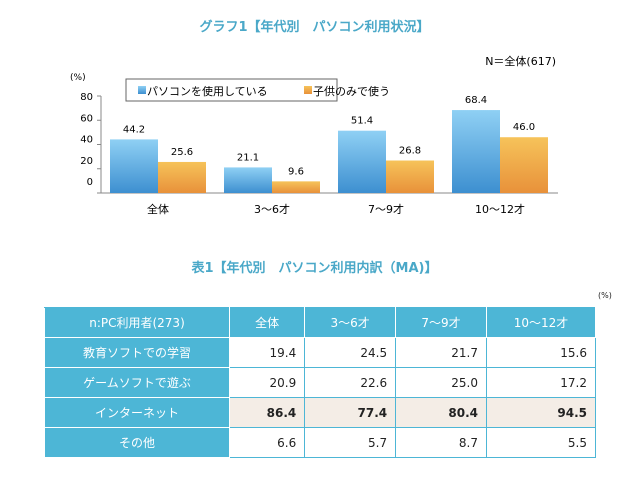 The height and width of the screenshot is (500, 629). What do you see at coordinates (137, 352) in the screenshot?
I see `row-label: 教育ソフトでの学習` at bounding box center [137, 352].